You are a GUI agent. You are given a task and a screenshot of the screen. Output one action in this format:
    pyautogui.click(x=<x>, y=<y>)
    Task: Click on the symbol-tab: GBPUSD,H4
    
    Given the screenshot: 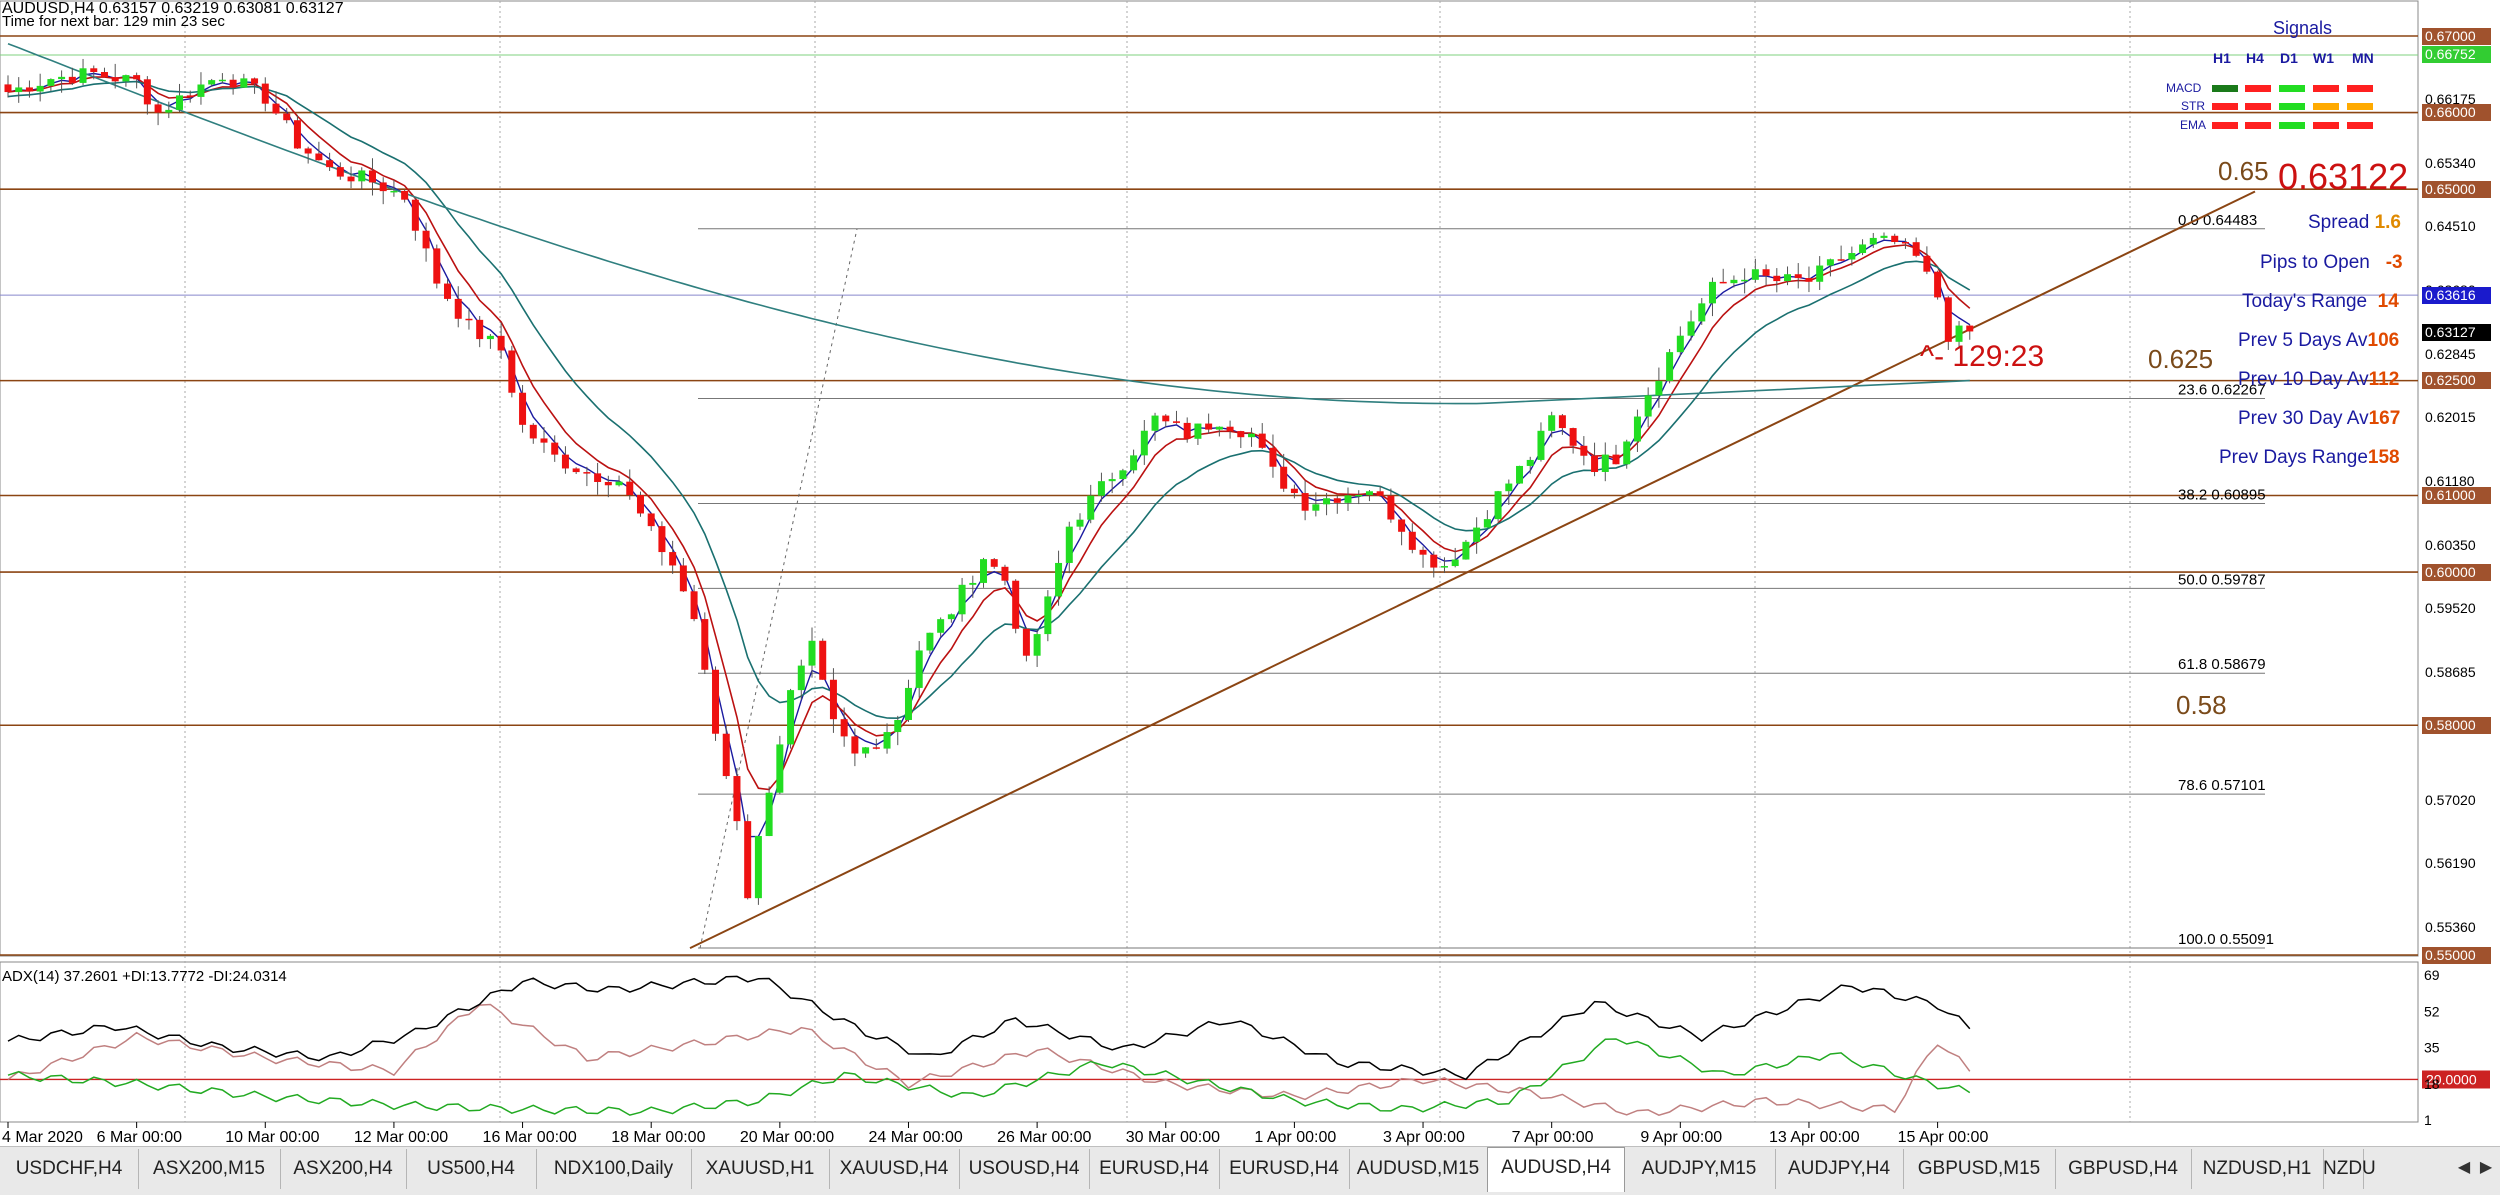 What is the action you would take?
    pyautogui.click(x=2123, y=1169)
    